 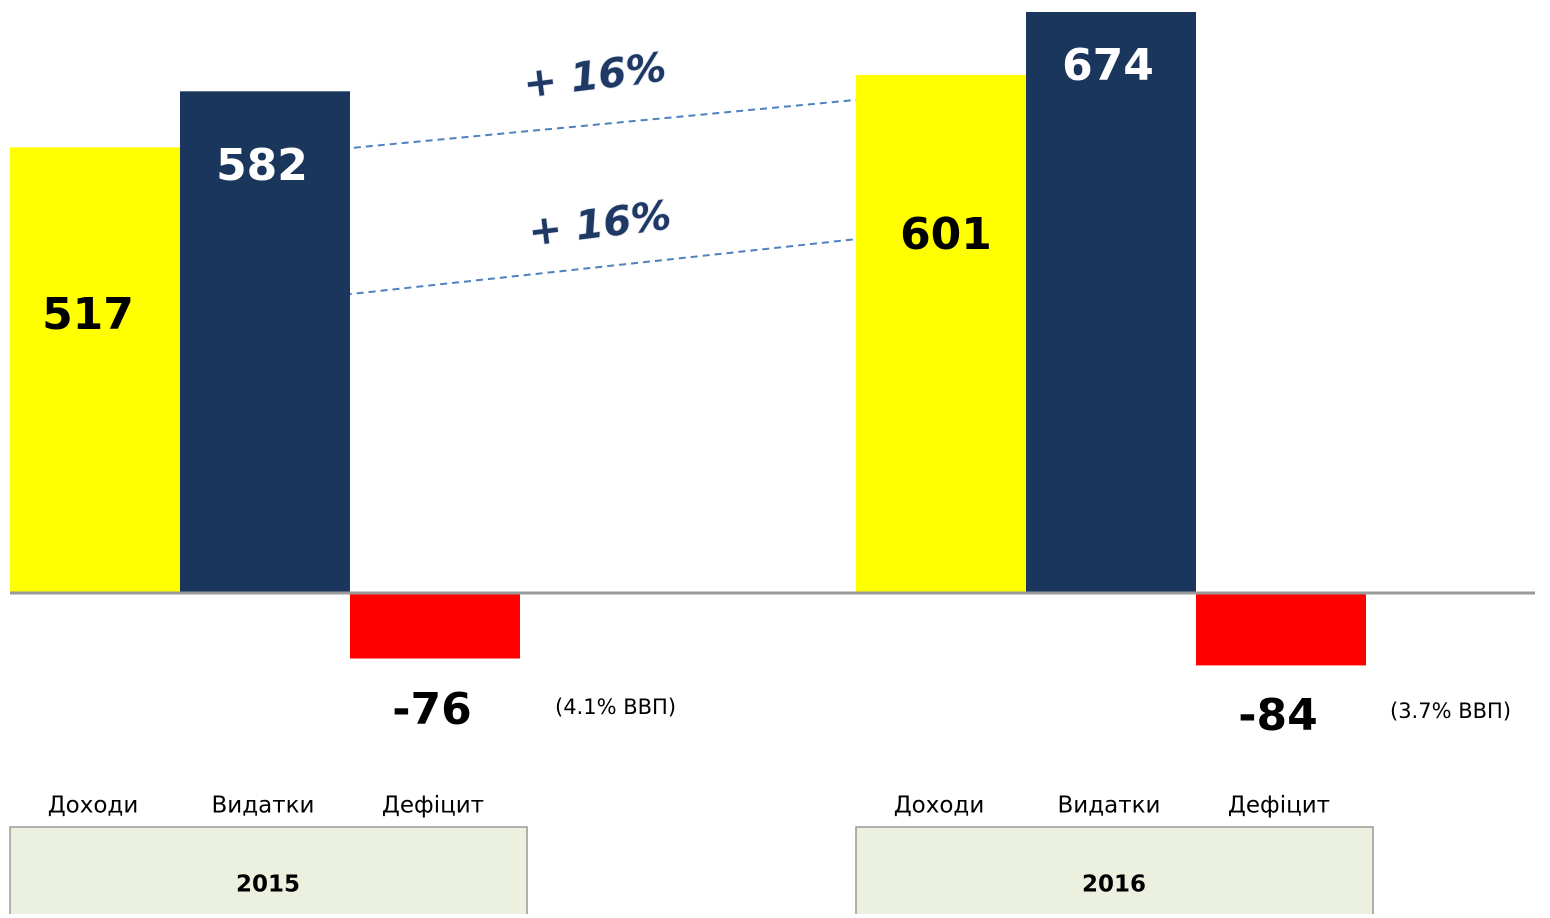 I want to click on value-label: 582, so click(x=262, y=165).